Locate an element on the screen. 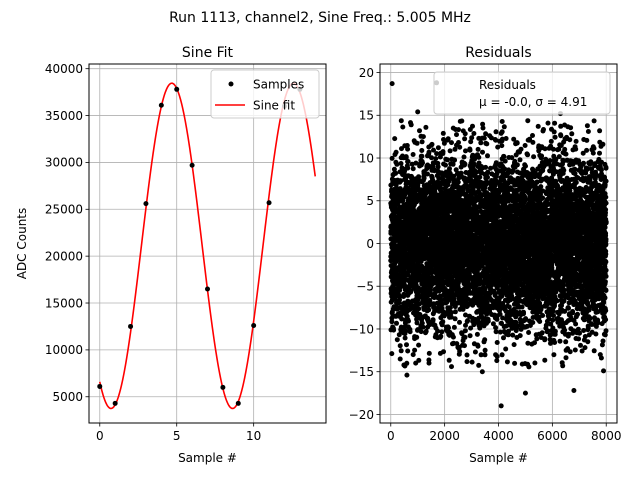 The image size is (640, 484). sine-fit-title: Sine Fit is located at coordinates (208, 53).